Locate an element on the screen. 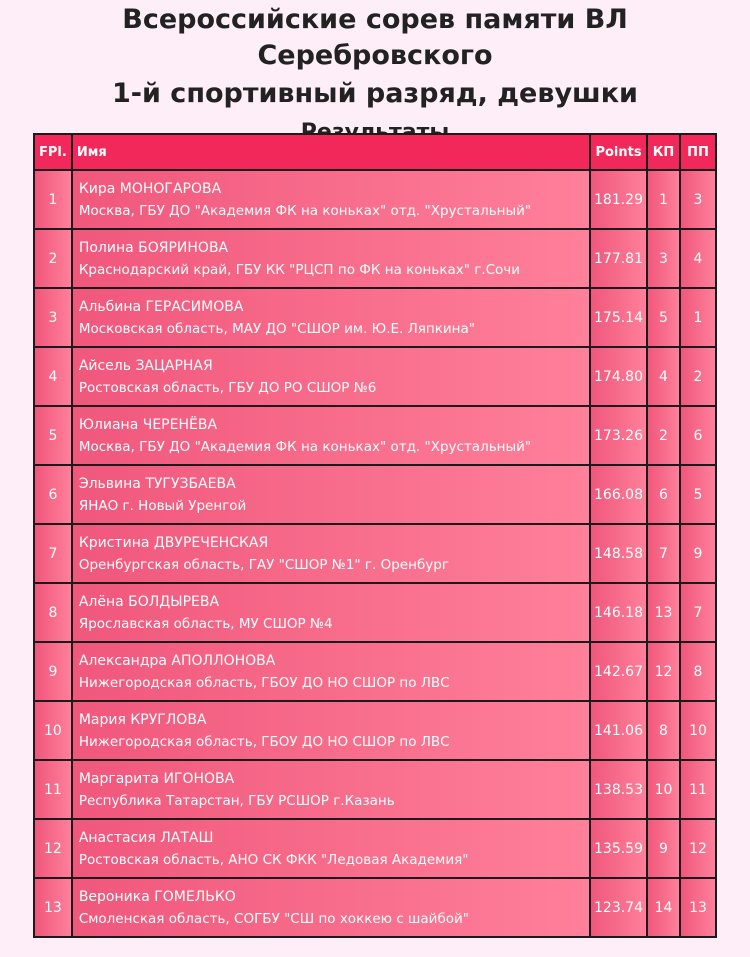 This screenshot has width=750, height=957. skater-name: Кристина ДВУРЕЧЕНСКАЯ is located at coordinates (173, 542).